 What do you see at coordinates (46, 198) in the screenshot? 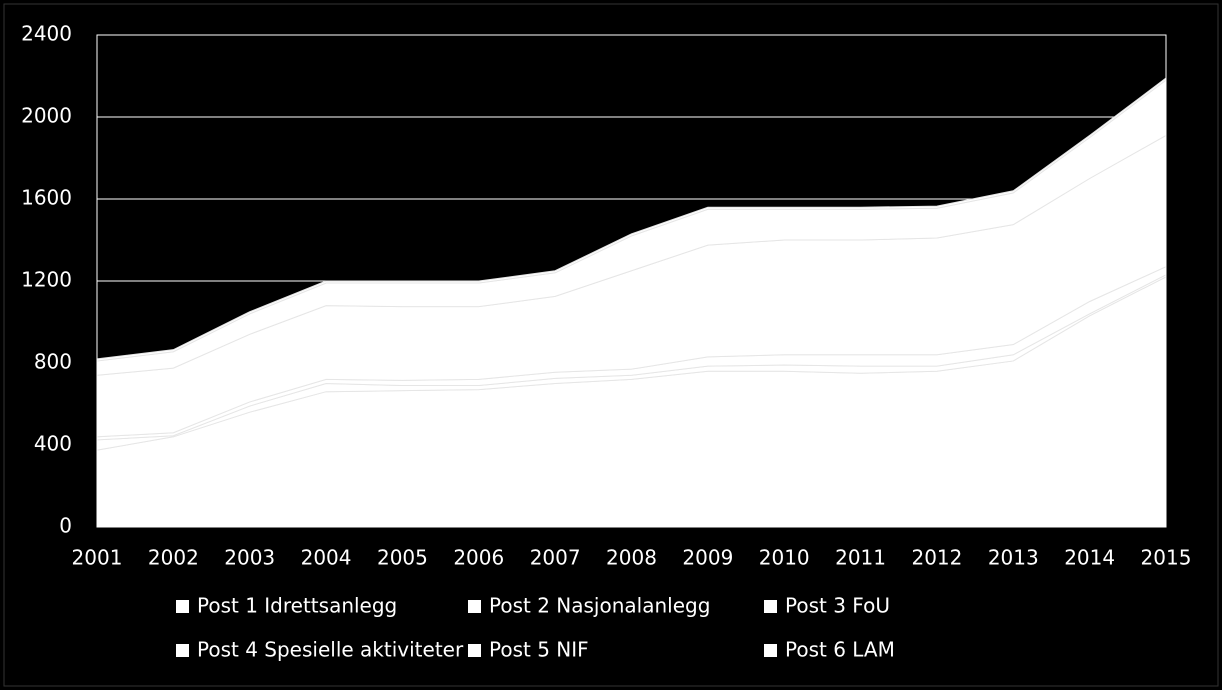
I see `y-tick-label: 1600` at bounding box center [46, 198].